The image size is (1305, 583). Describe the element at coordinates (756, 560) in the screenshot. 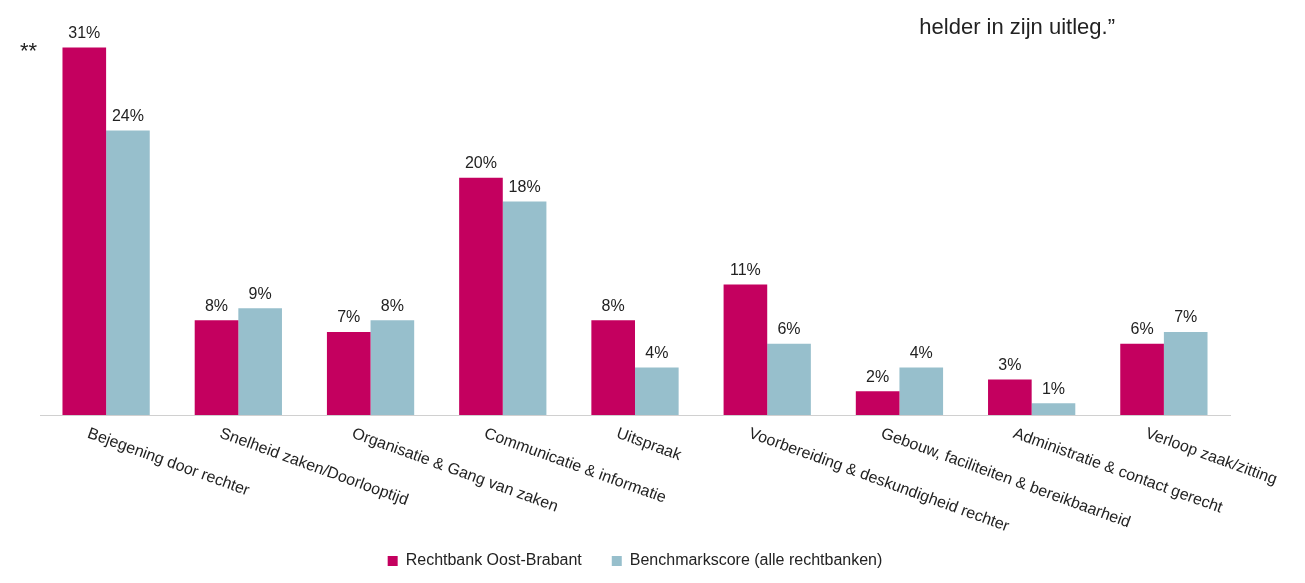

I see `legend-label: Benchmarkscore (alle rechtbanken)` at that location.